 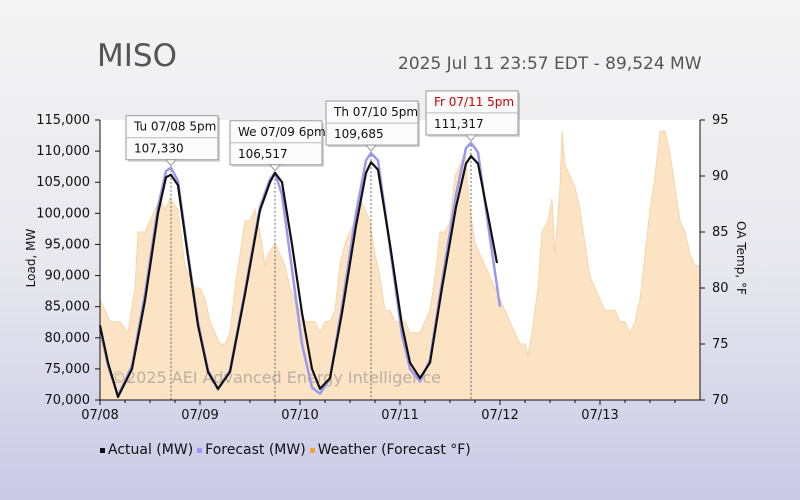 I want to click on callout-label: Th 07/10 5pm, so click(x=375, y=112).